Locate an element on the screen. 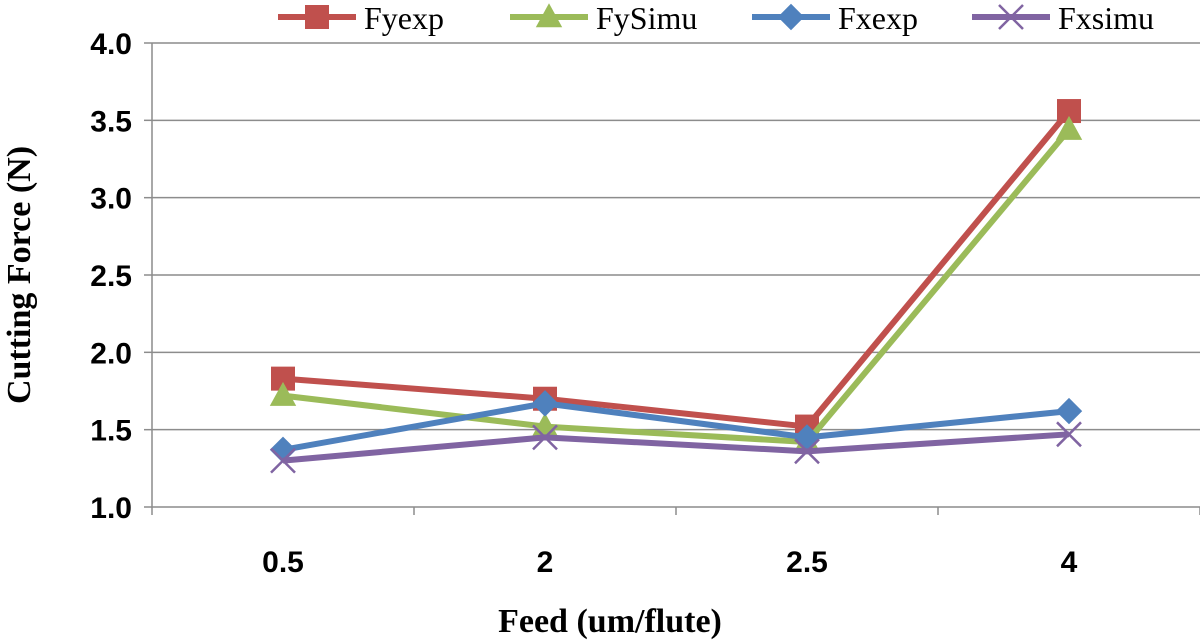 The height and width of the screenshot is (640, 1200). legend-item-fxsimu: Fxsimu is located at coordinates (1063, 18).